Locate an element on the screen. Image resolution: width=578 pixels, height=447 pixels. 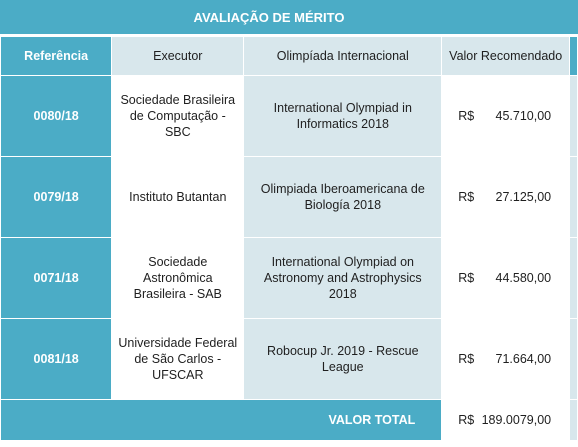
cell-executor: Sociedade Astronômica Brasileira - SAB is located at coordinates (178, 278).